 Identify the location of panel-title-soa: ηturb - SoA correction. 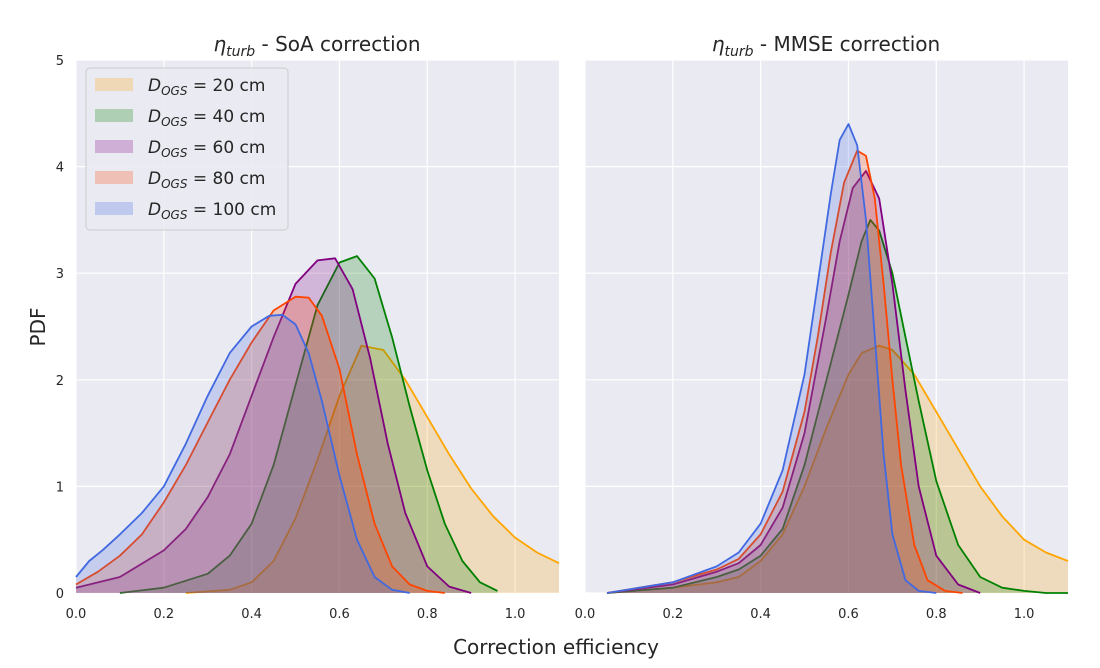
(316, 46).